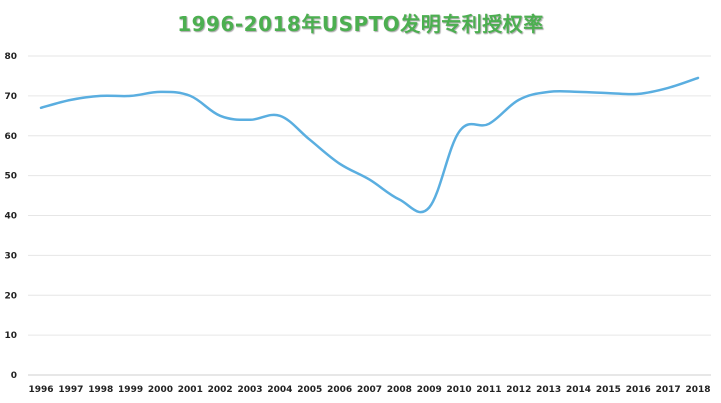 This screenshot has height=403, width=721. What do you see at coordinates (130, 390) in the screenshot?
I see `x-tick-label: 1999` at bounding box center [130, 390].